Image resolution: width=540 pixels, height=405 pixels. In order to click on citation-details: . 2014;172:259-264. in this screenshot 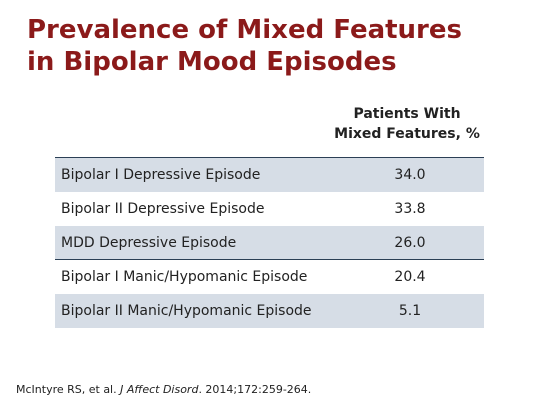, I will do `click(255, 389)`.